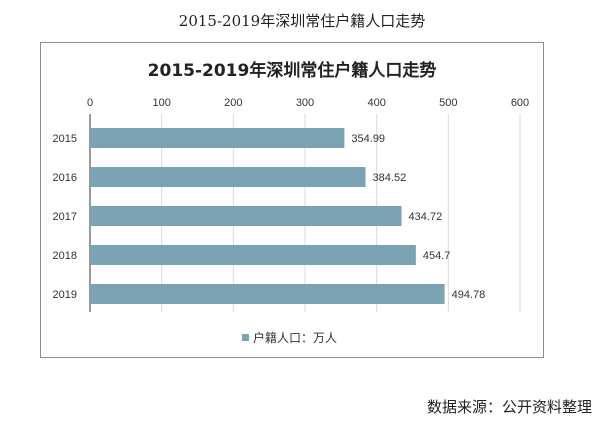  What do you see at coordinates (426, 217) in the screenshot?
I see `data-label: 434.72` at bounding box center [426, 217].